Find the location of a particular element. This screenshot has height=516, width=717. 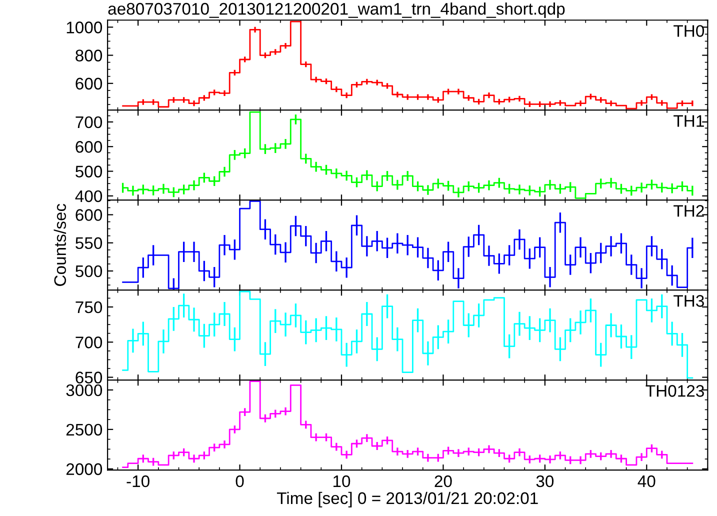

y-tick-label: 400 is located at coordinates (88, 196).